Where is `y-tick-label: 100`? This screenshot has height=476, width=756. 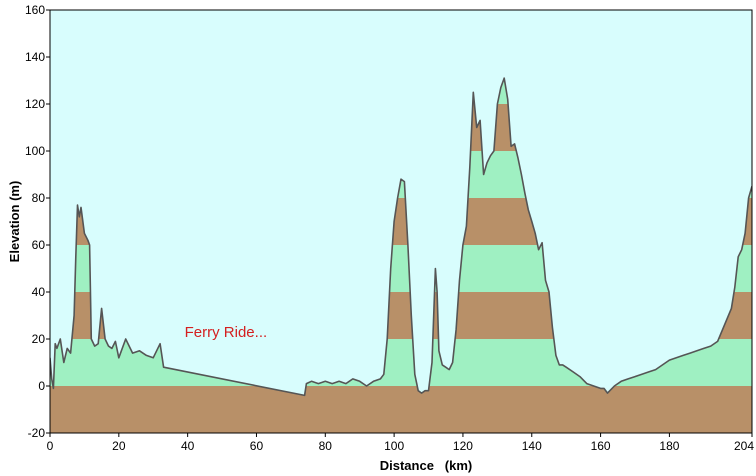
y-tick-label: 100 is located at coordinates (35, 151).